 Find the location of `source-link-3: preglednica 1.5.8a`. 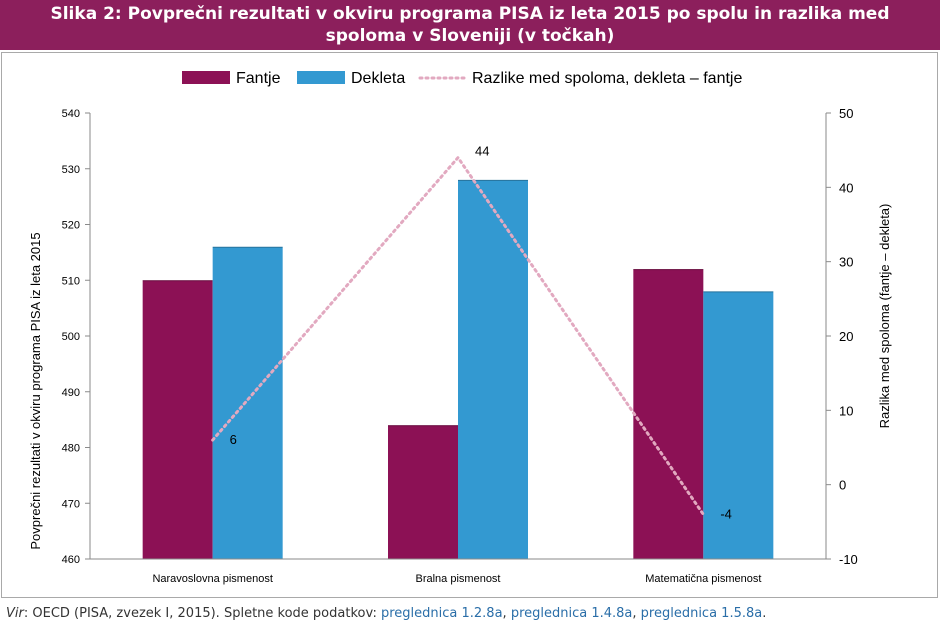

source-link-3: preglednica 1.5.8a is located at coordinates (701, 613).